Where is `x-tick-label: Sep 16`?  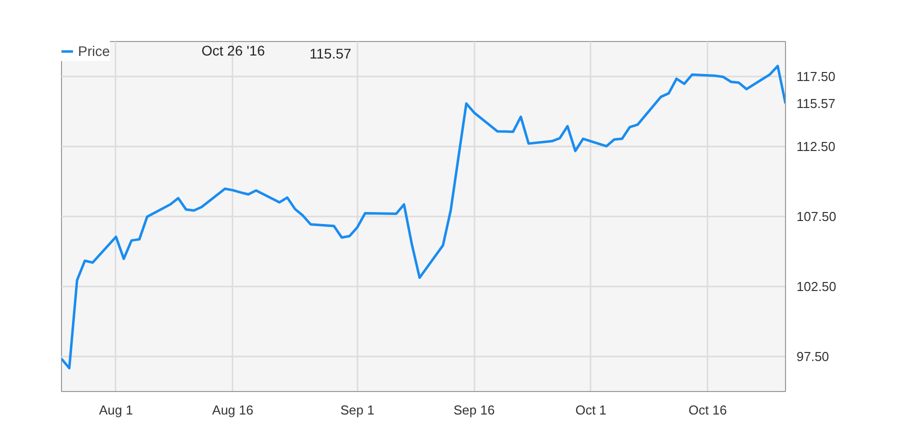
x-tick-label: Sep 16 is located at coordinates (474, 410).